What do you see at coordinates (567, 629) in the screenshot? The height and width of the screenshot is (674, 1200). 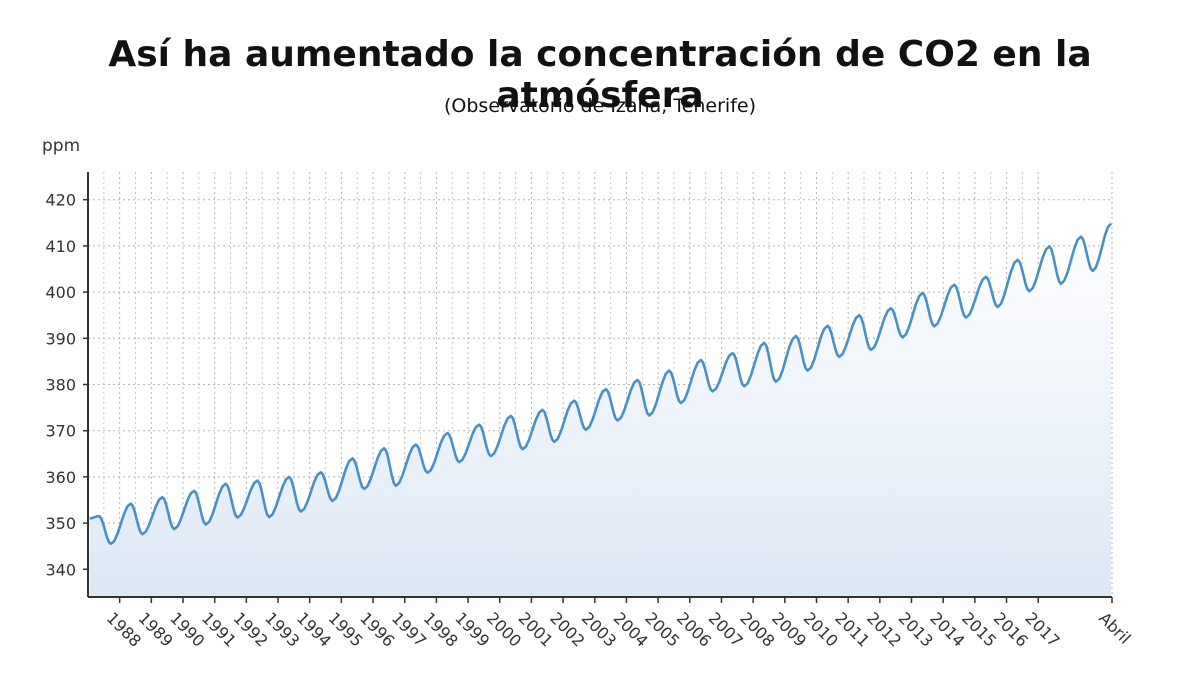 I see `x-tick-label: 2002` at bounding box center [567, 629].